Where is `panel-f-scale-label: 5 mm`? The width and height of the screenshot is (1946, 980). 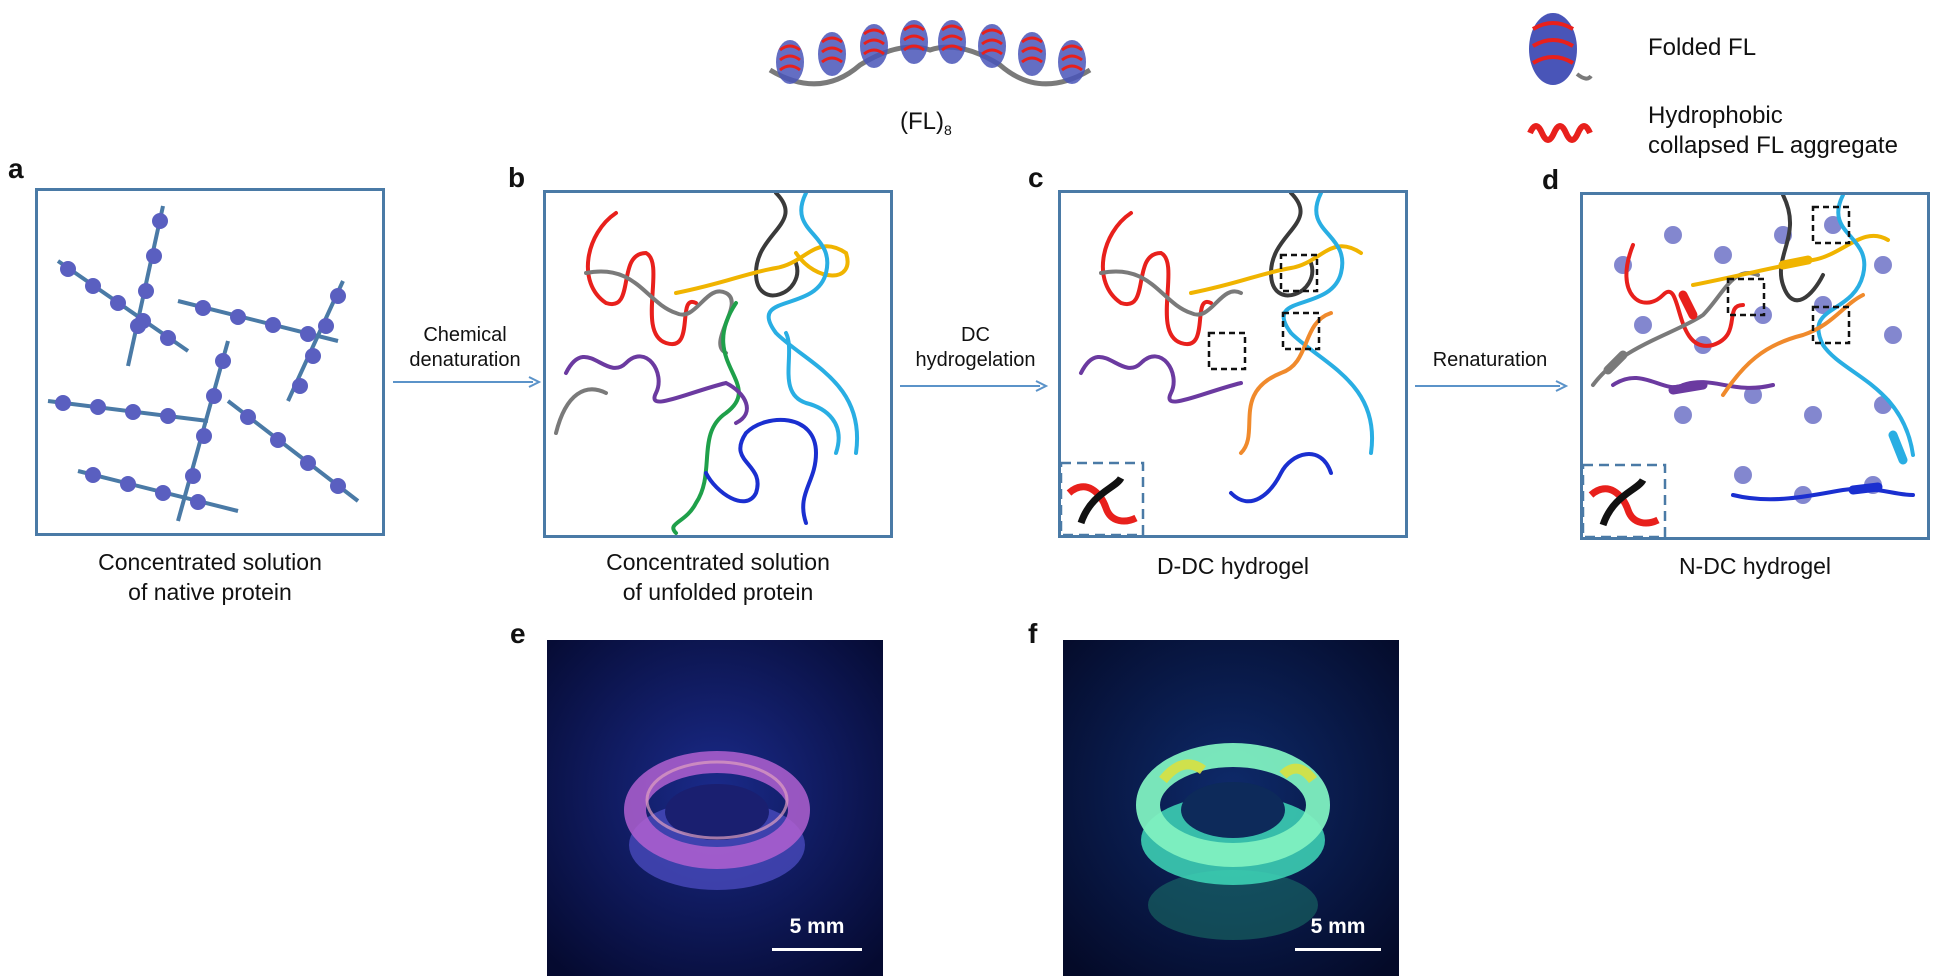 panel-f-scale-label: 5 mm is located at coordinates (1338, 926).